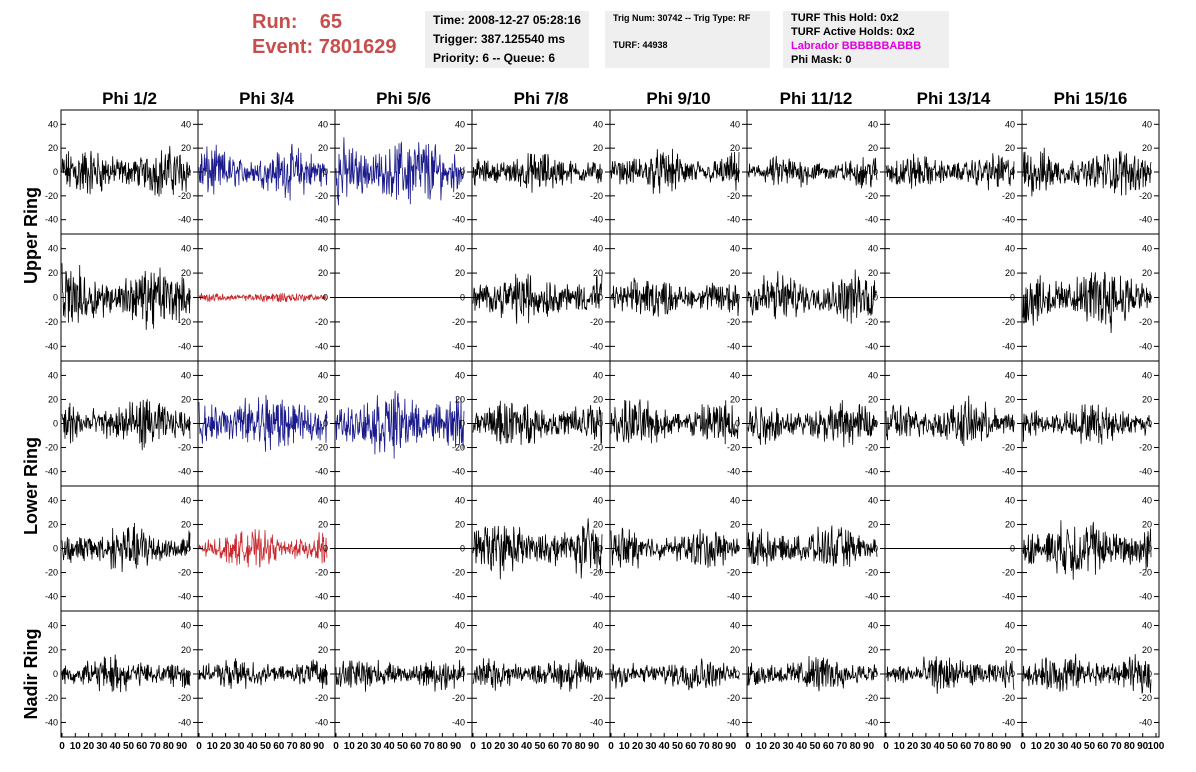 This screenshot has width=1196, height=772. What do you see at coordinates (275, 22) in the screenshot?
I see `run-label: Run:` at bounding box center [275, 22].